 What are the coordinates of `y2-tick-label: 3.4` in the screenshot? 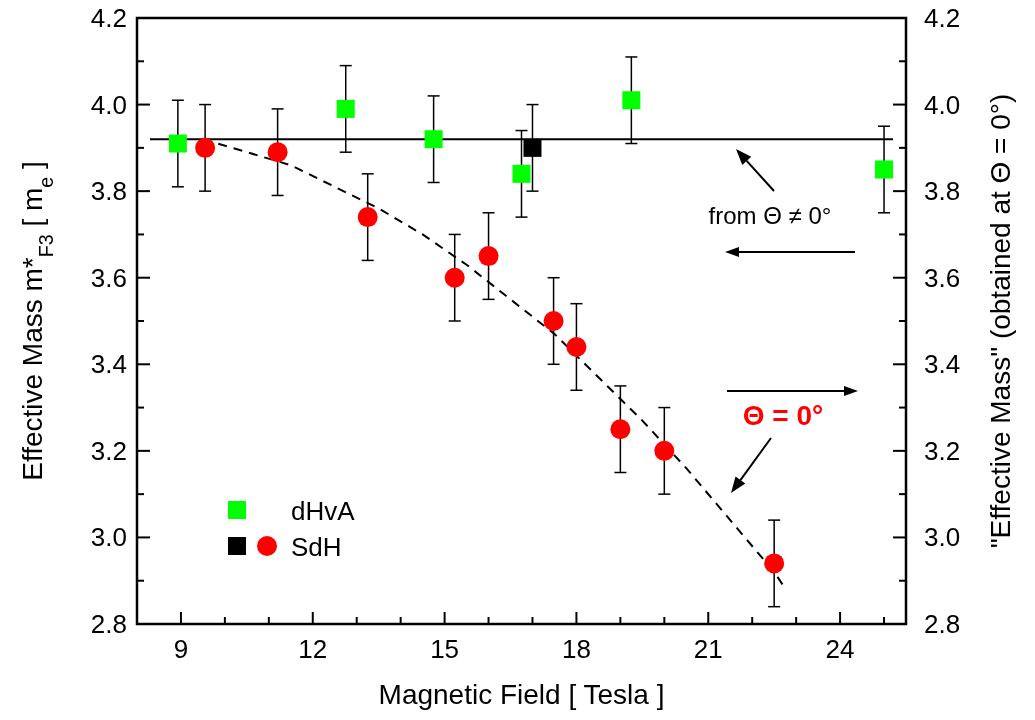 It's located at (942, 364).